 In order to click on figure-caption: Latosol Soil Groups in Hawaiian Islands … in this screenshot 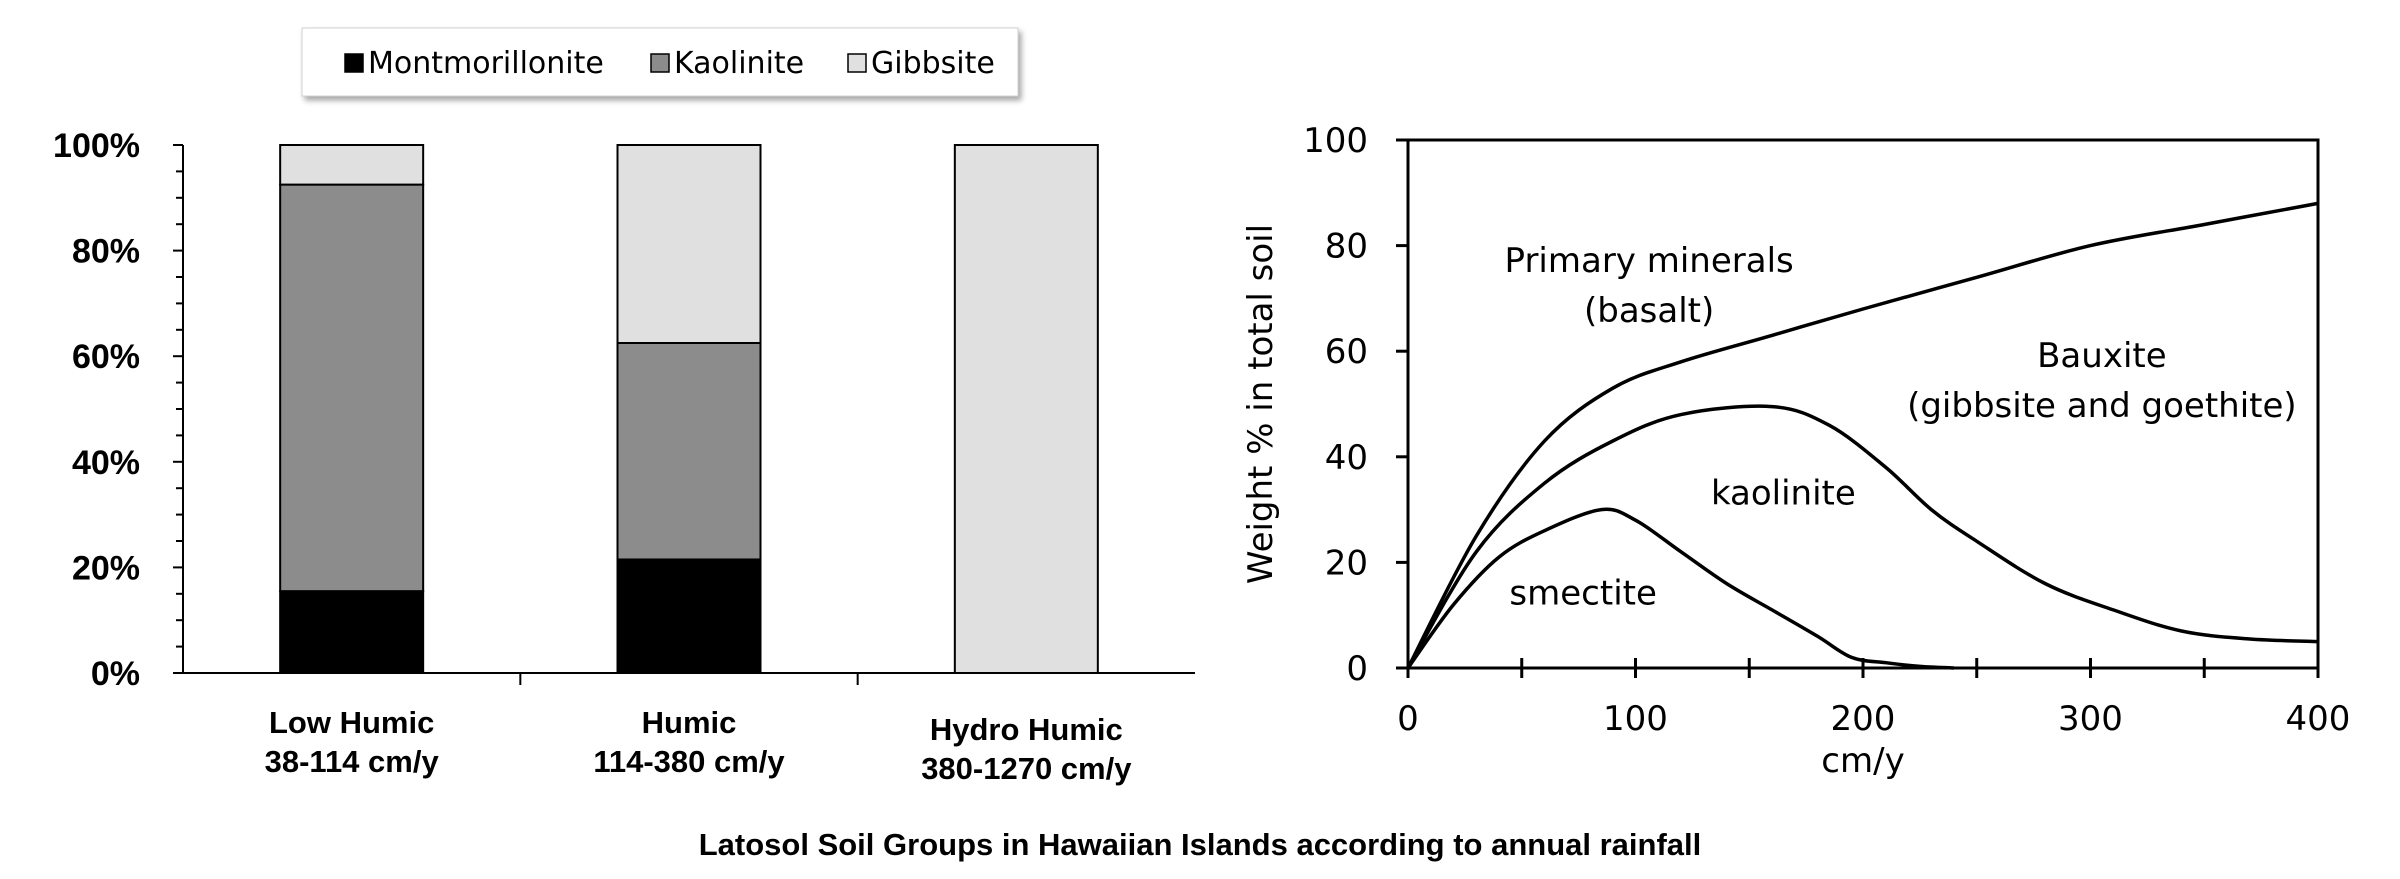, I will do `click(1200, 844)`.